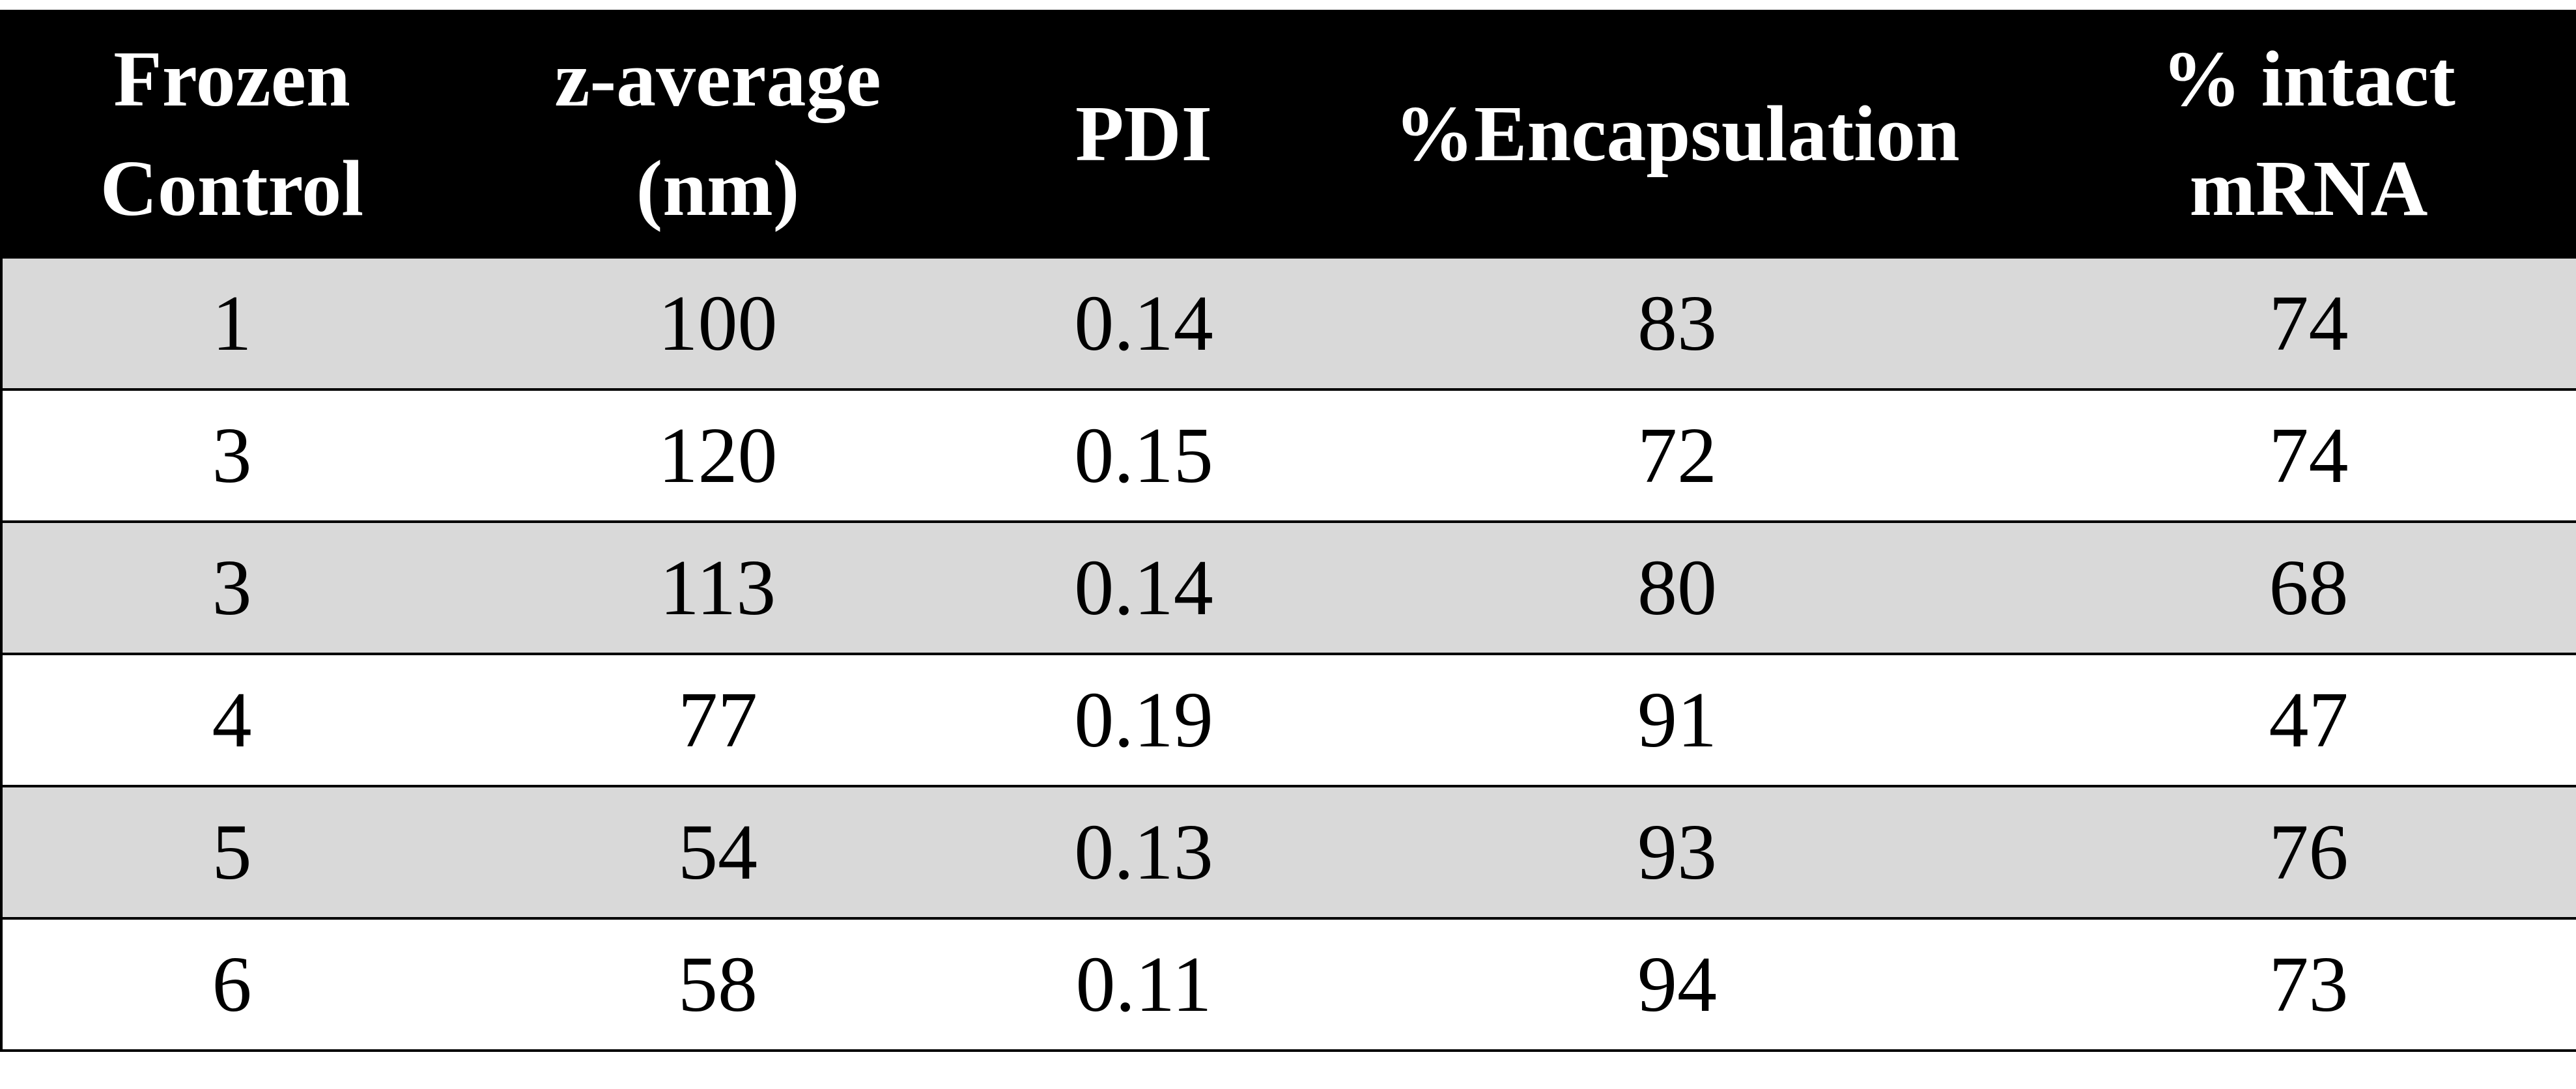 The image size is (2576, 1089). I want to click on cell-encapsulation: 94, so click(1677, 984).